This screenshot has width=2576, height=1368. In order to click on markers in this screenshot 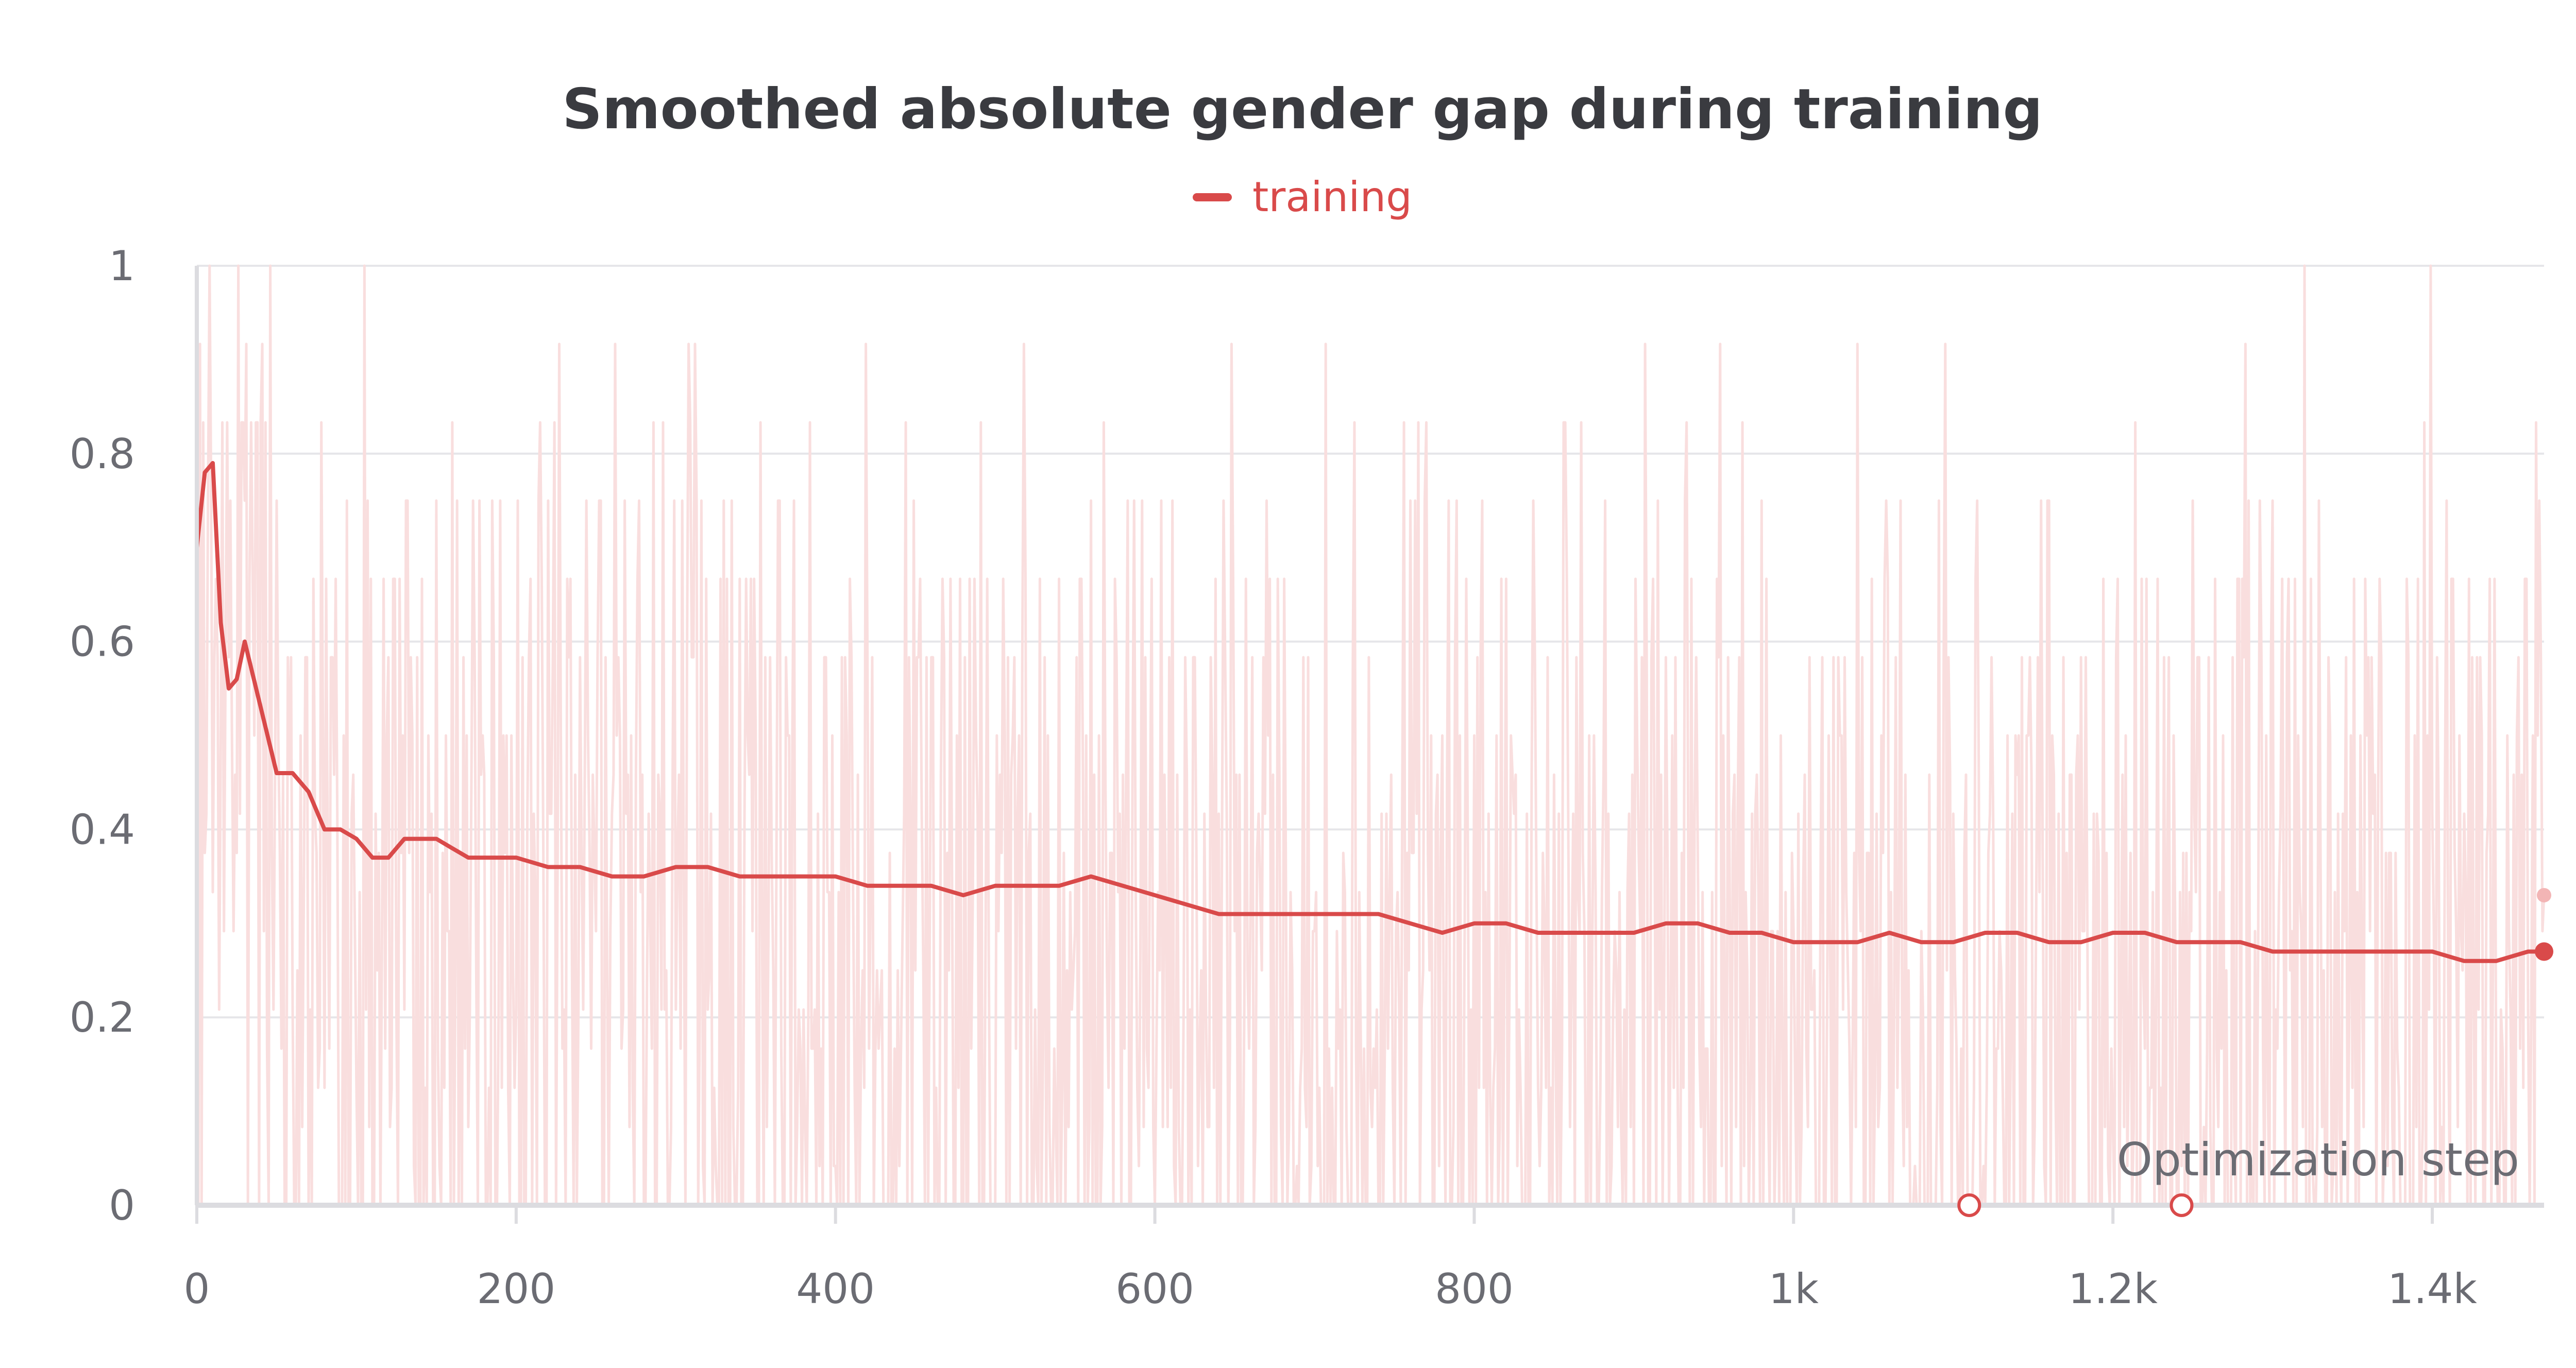, I will do `click(2255, 1052)`.